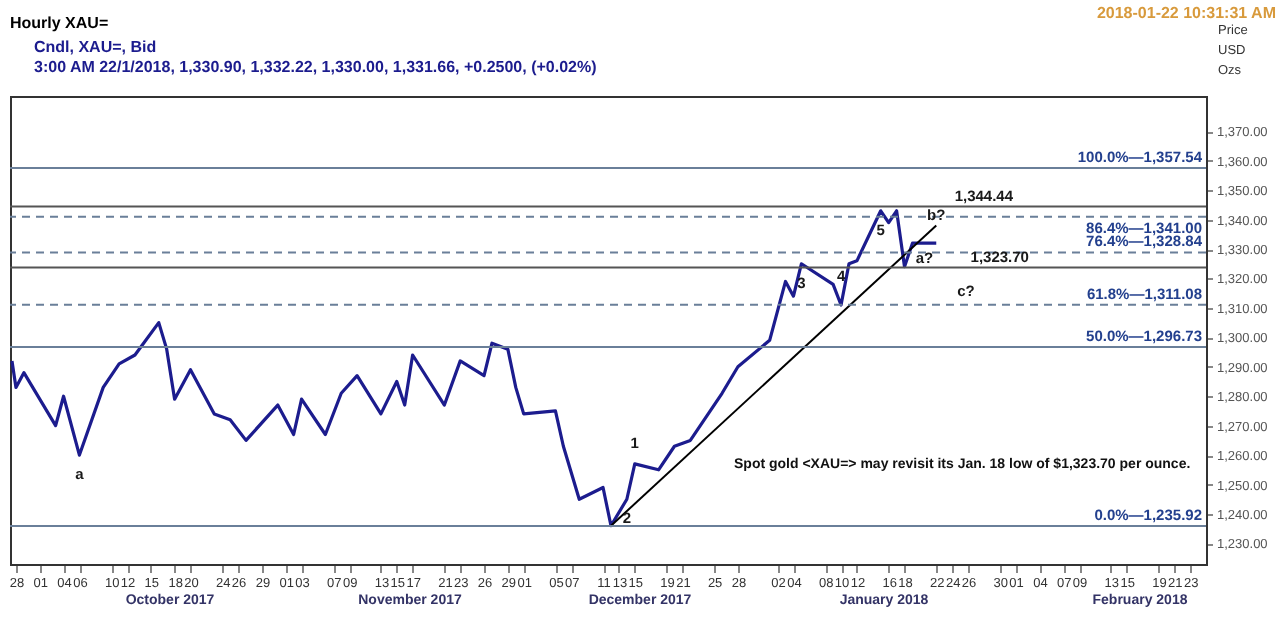  I want to click on chart-subtitle: Cndl, XAU=, Bid 3:00 AM 22/1/2018, 1,330.90, 1,332.22, 1,330.00, 1,331.66, +0.2500, (+0.02%), so click(316, 57).